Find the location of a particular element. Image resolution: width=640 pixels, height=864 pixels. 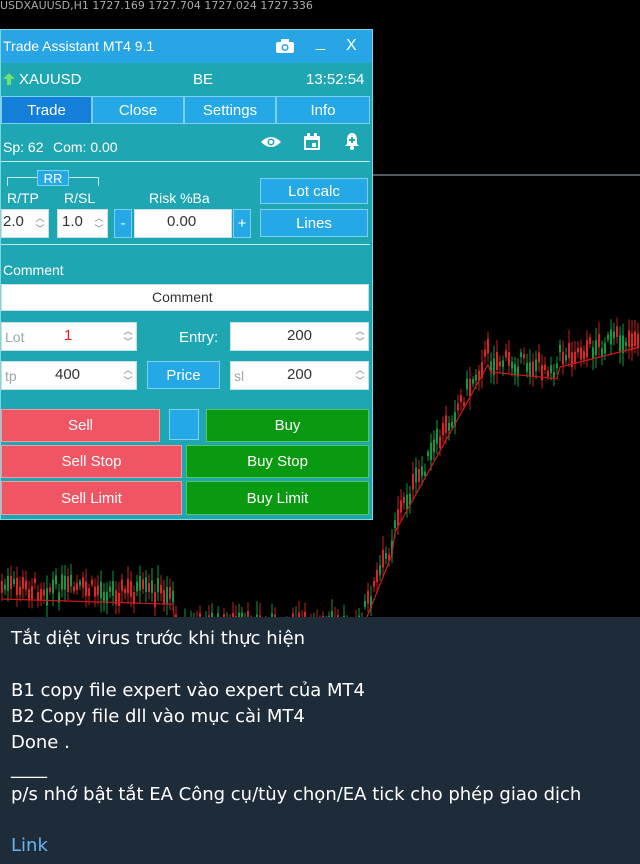

entry-input: 200 ︿ ﹀ is located at coordinates (299, 336).